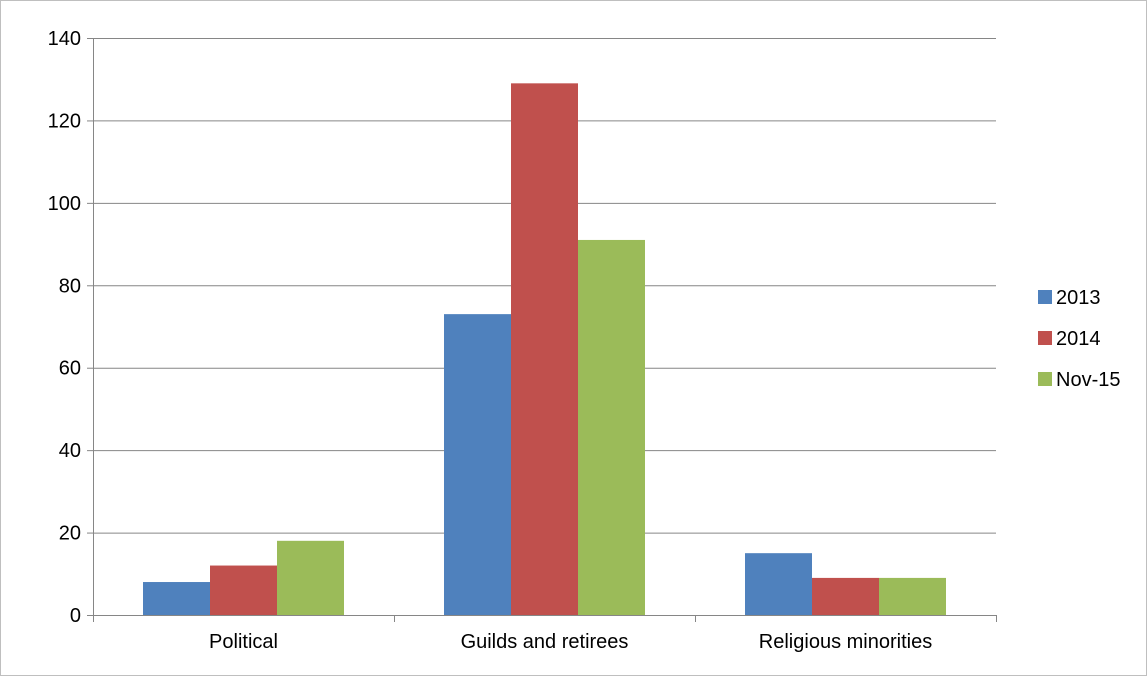 This screenshot has width=1147, height=677. I want to click on y-tick-label: 60, so click(70, 369).